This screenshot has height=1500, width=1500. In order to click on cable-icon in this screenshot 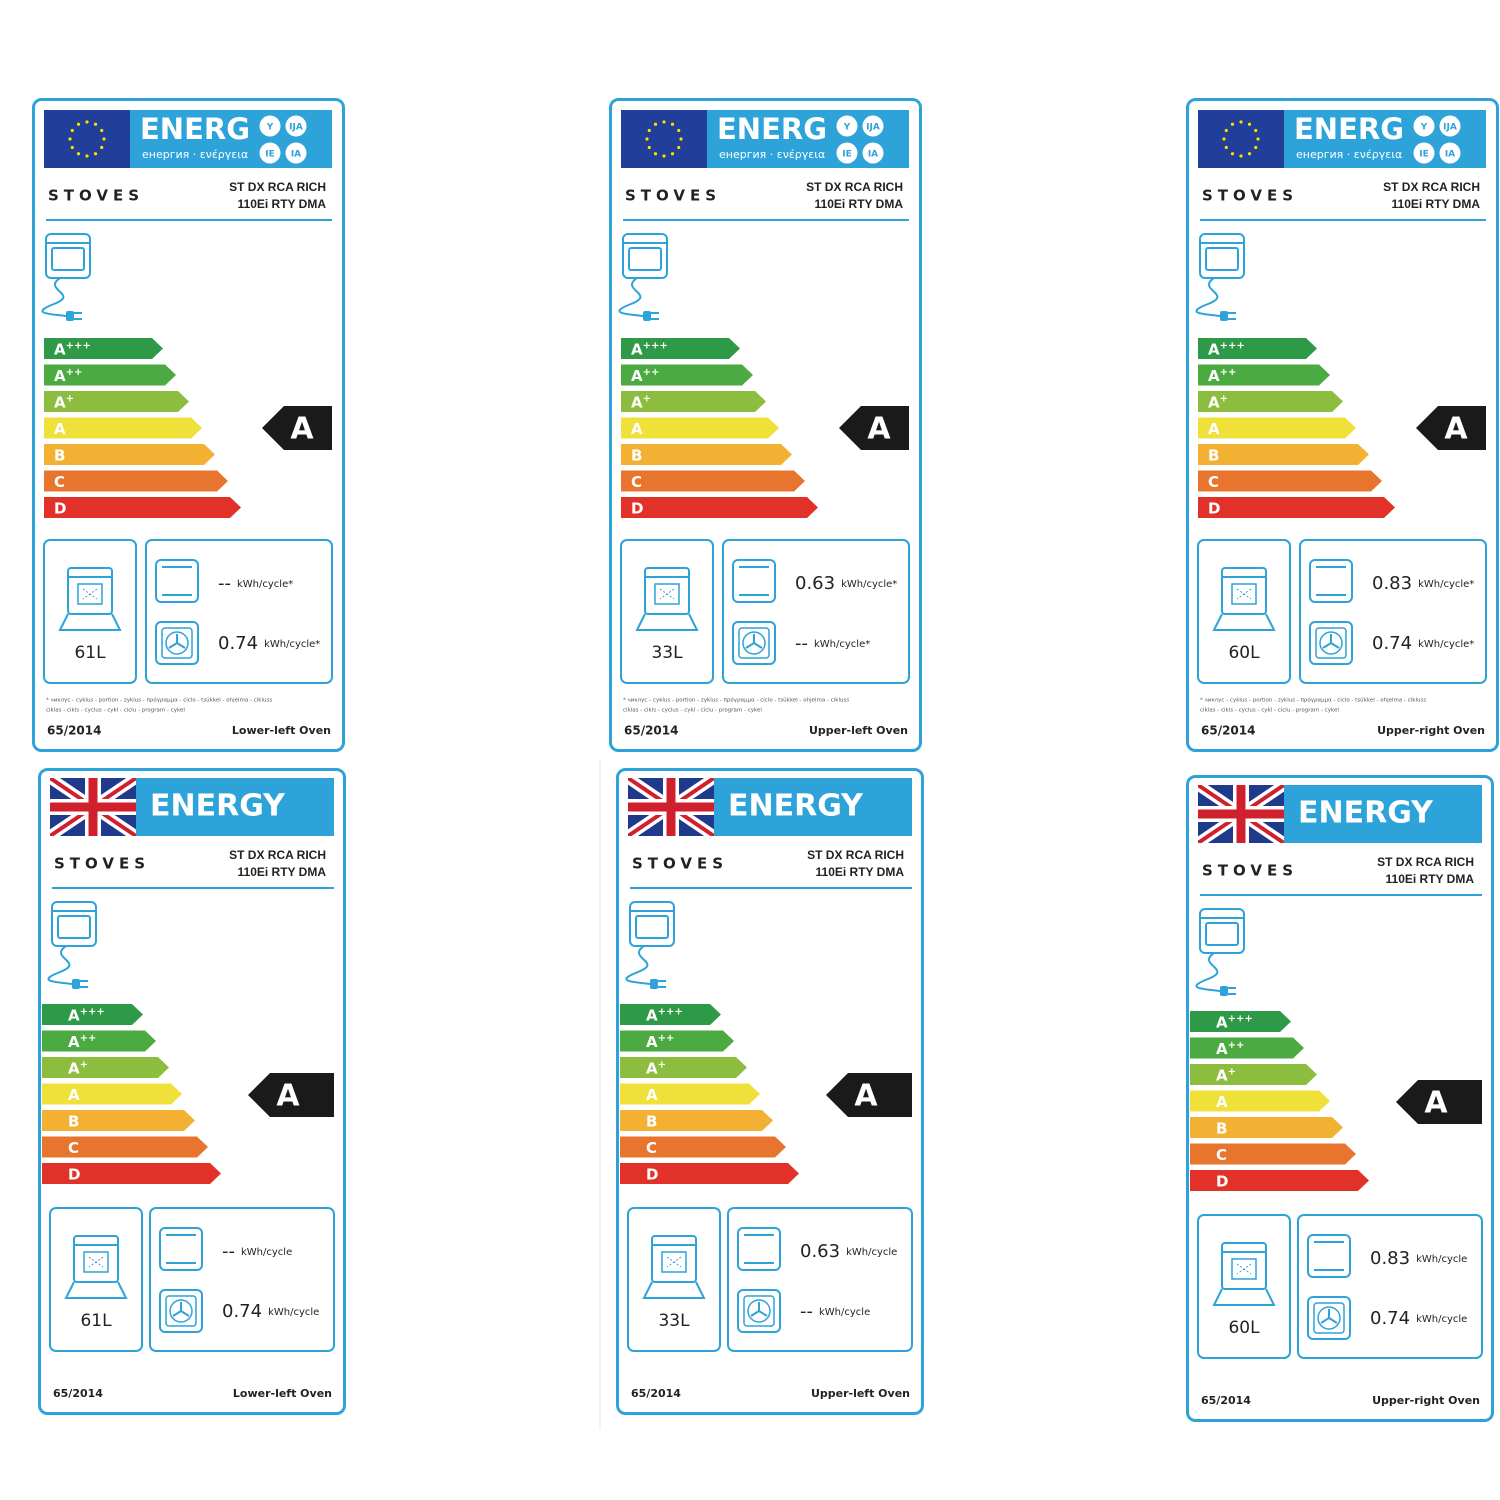, I will do `click(631, 297)`.